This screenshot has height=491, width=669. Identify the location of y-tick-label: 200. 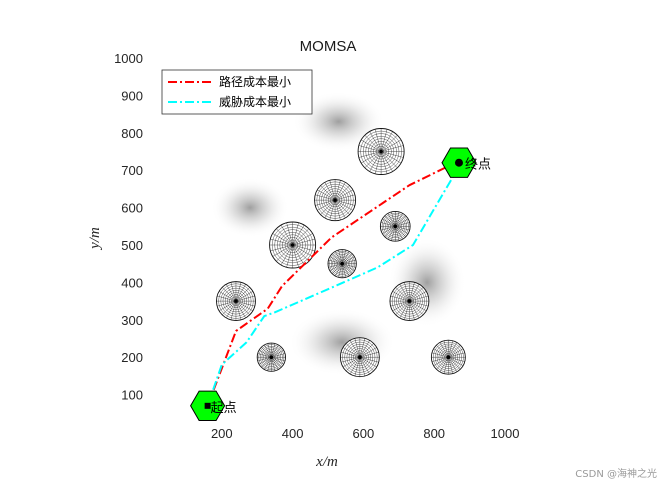
(132, 357).